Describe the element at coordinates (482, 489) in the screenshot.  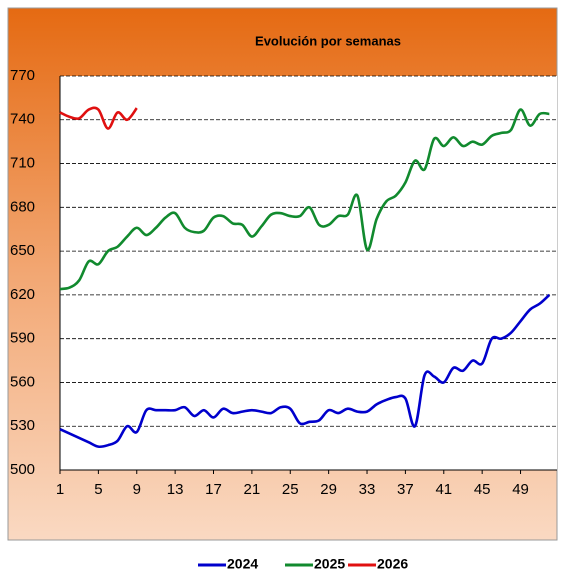
I see `x-tick-label: 45` at that location.